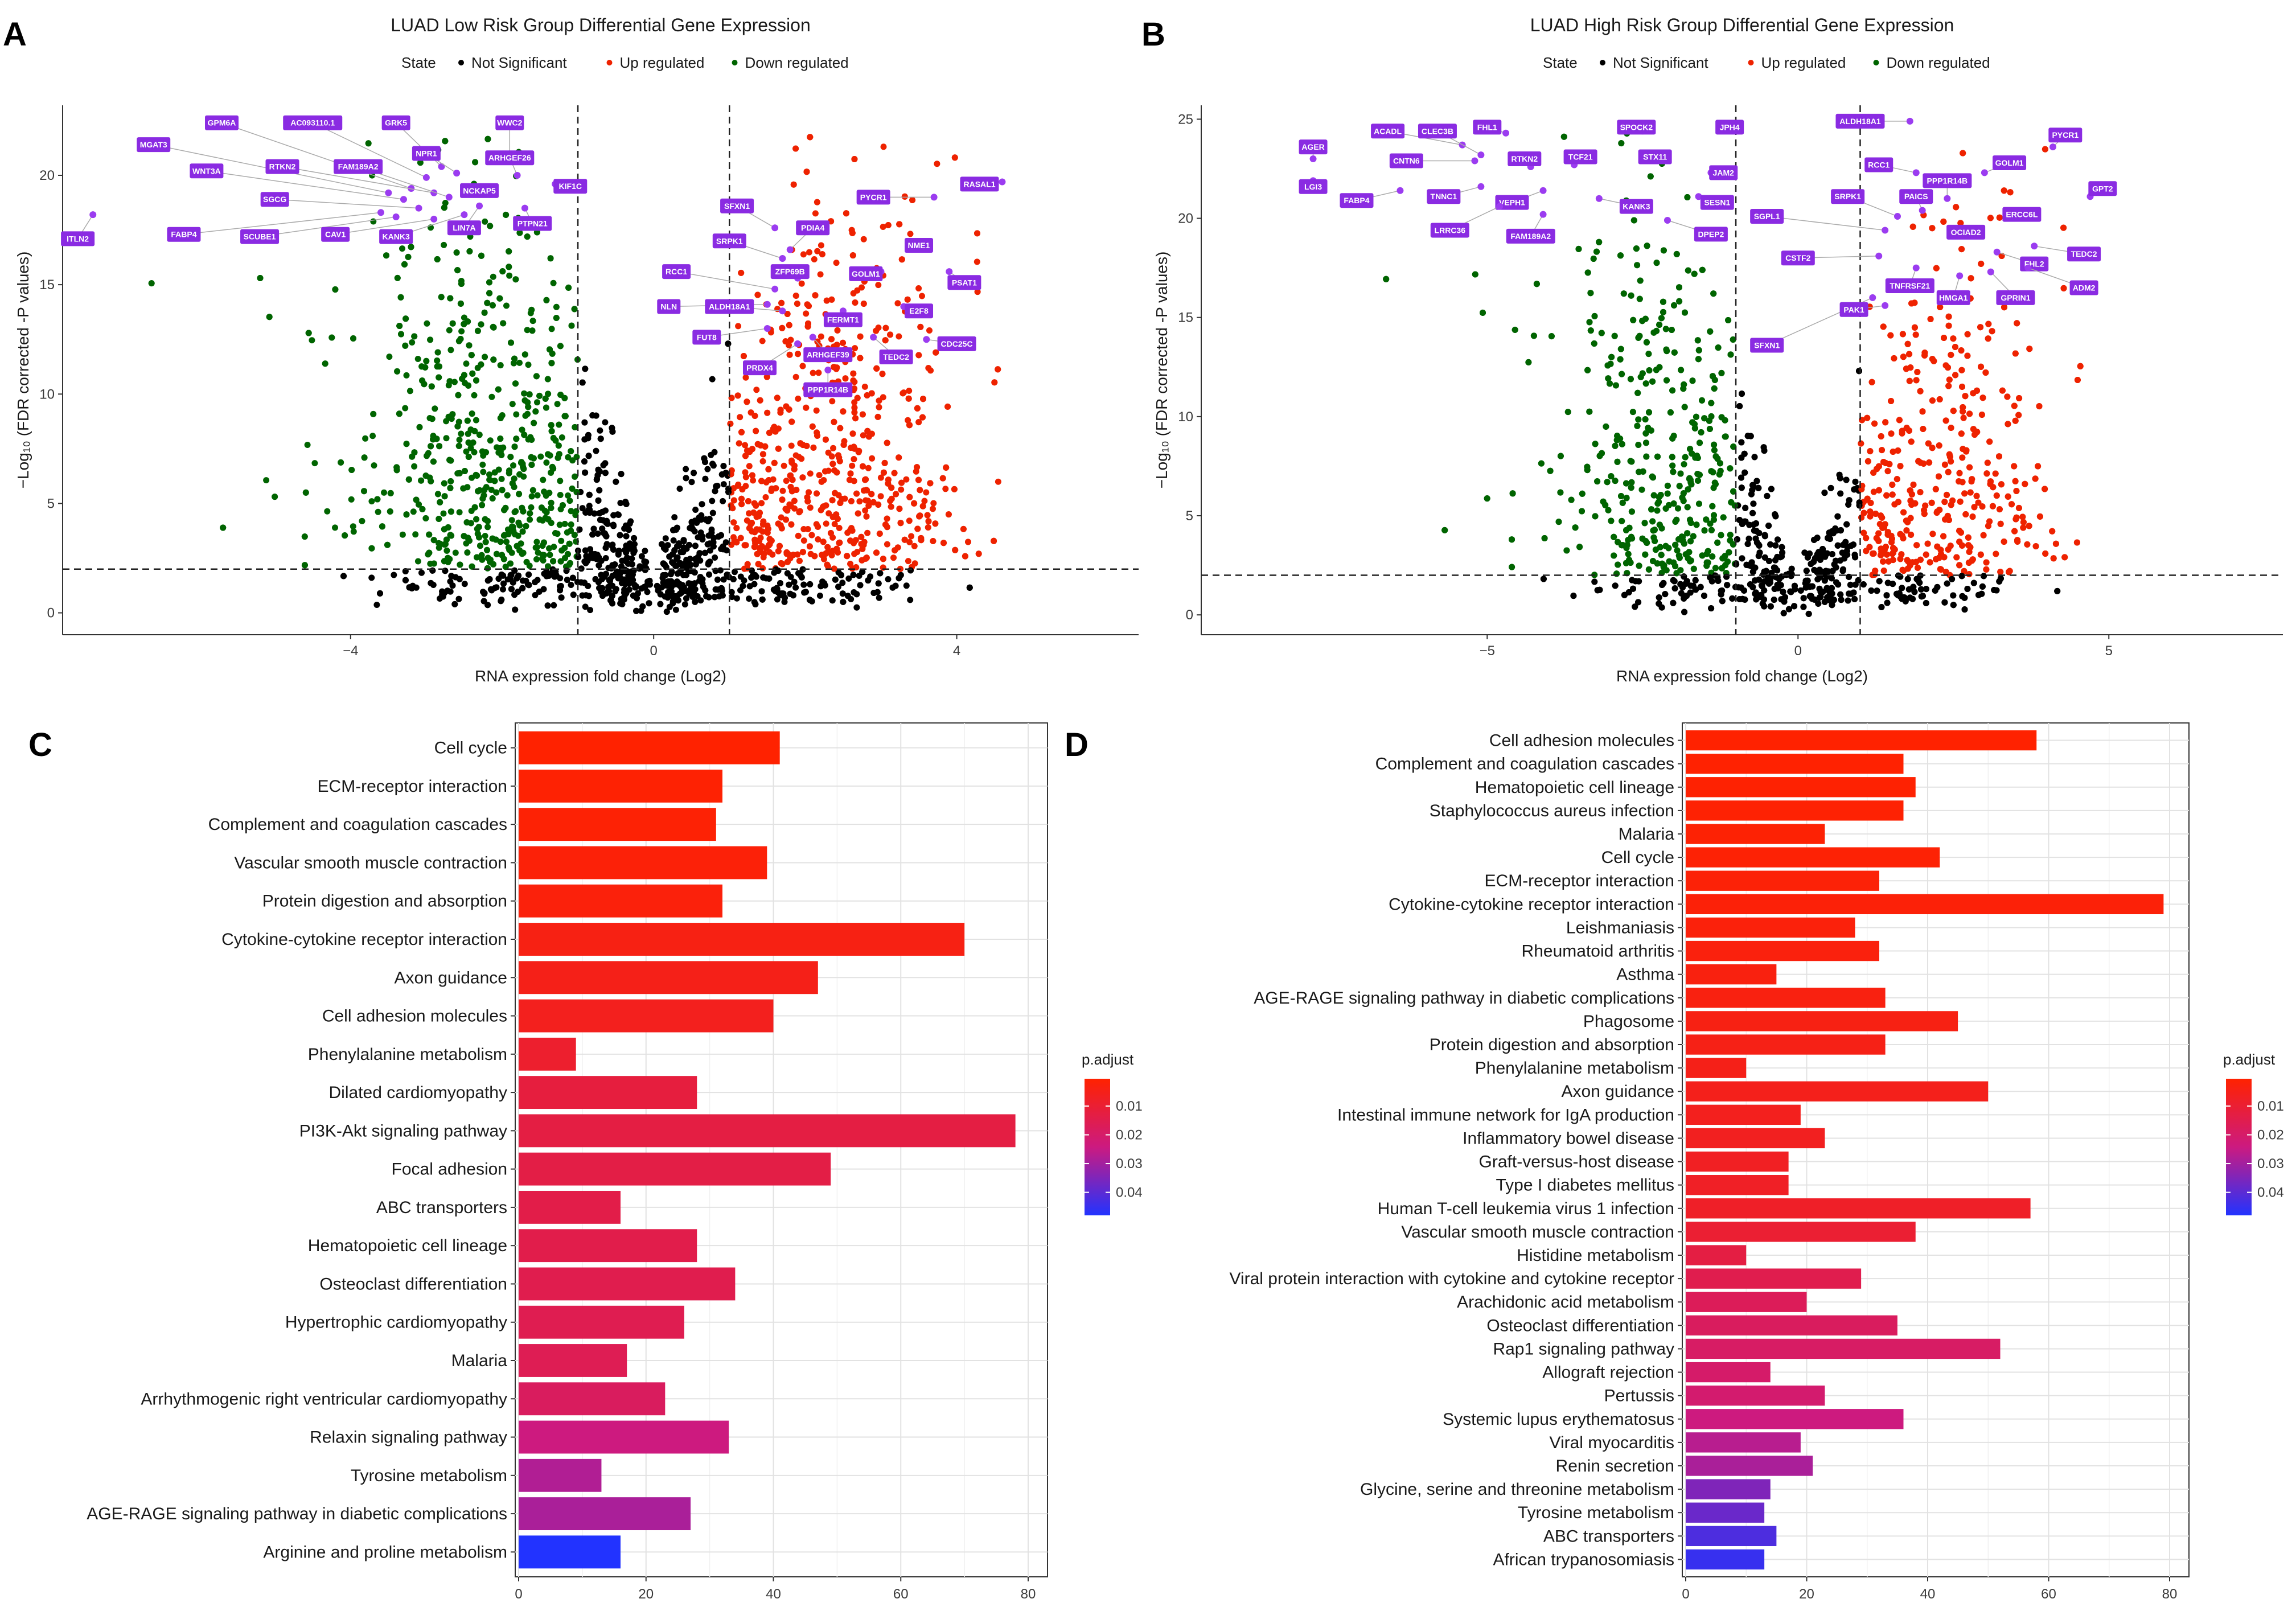 The image size is (2296, 1607). Describe the element at coordinates (1751, 63) in the screenshot. I see `legend-swatch` at that location.